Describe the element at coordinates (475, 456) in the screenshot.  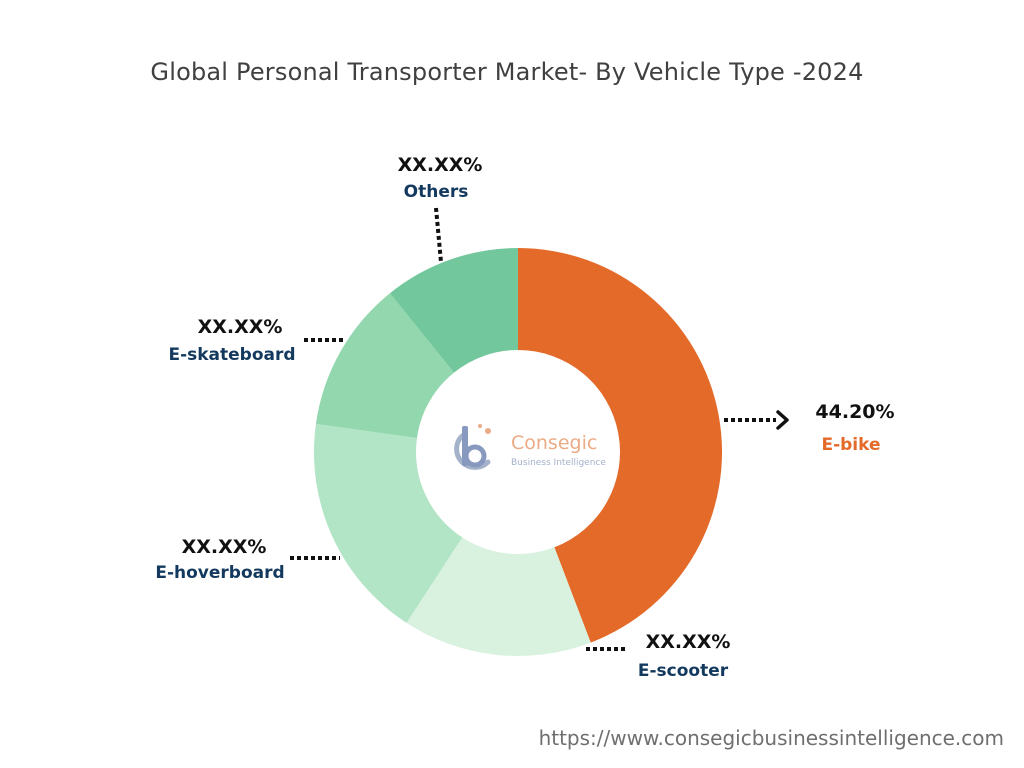
I see `logo-b-bowl-icon` at that location.